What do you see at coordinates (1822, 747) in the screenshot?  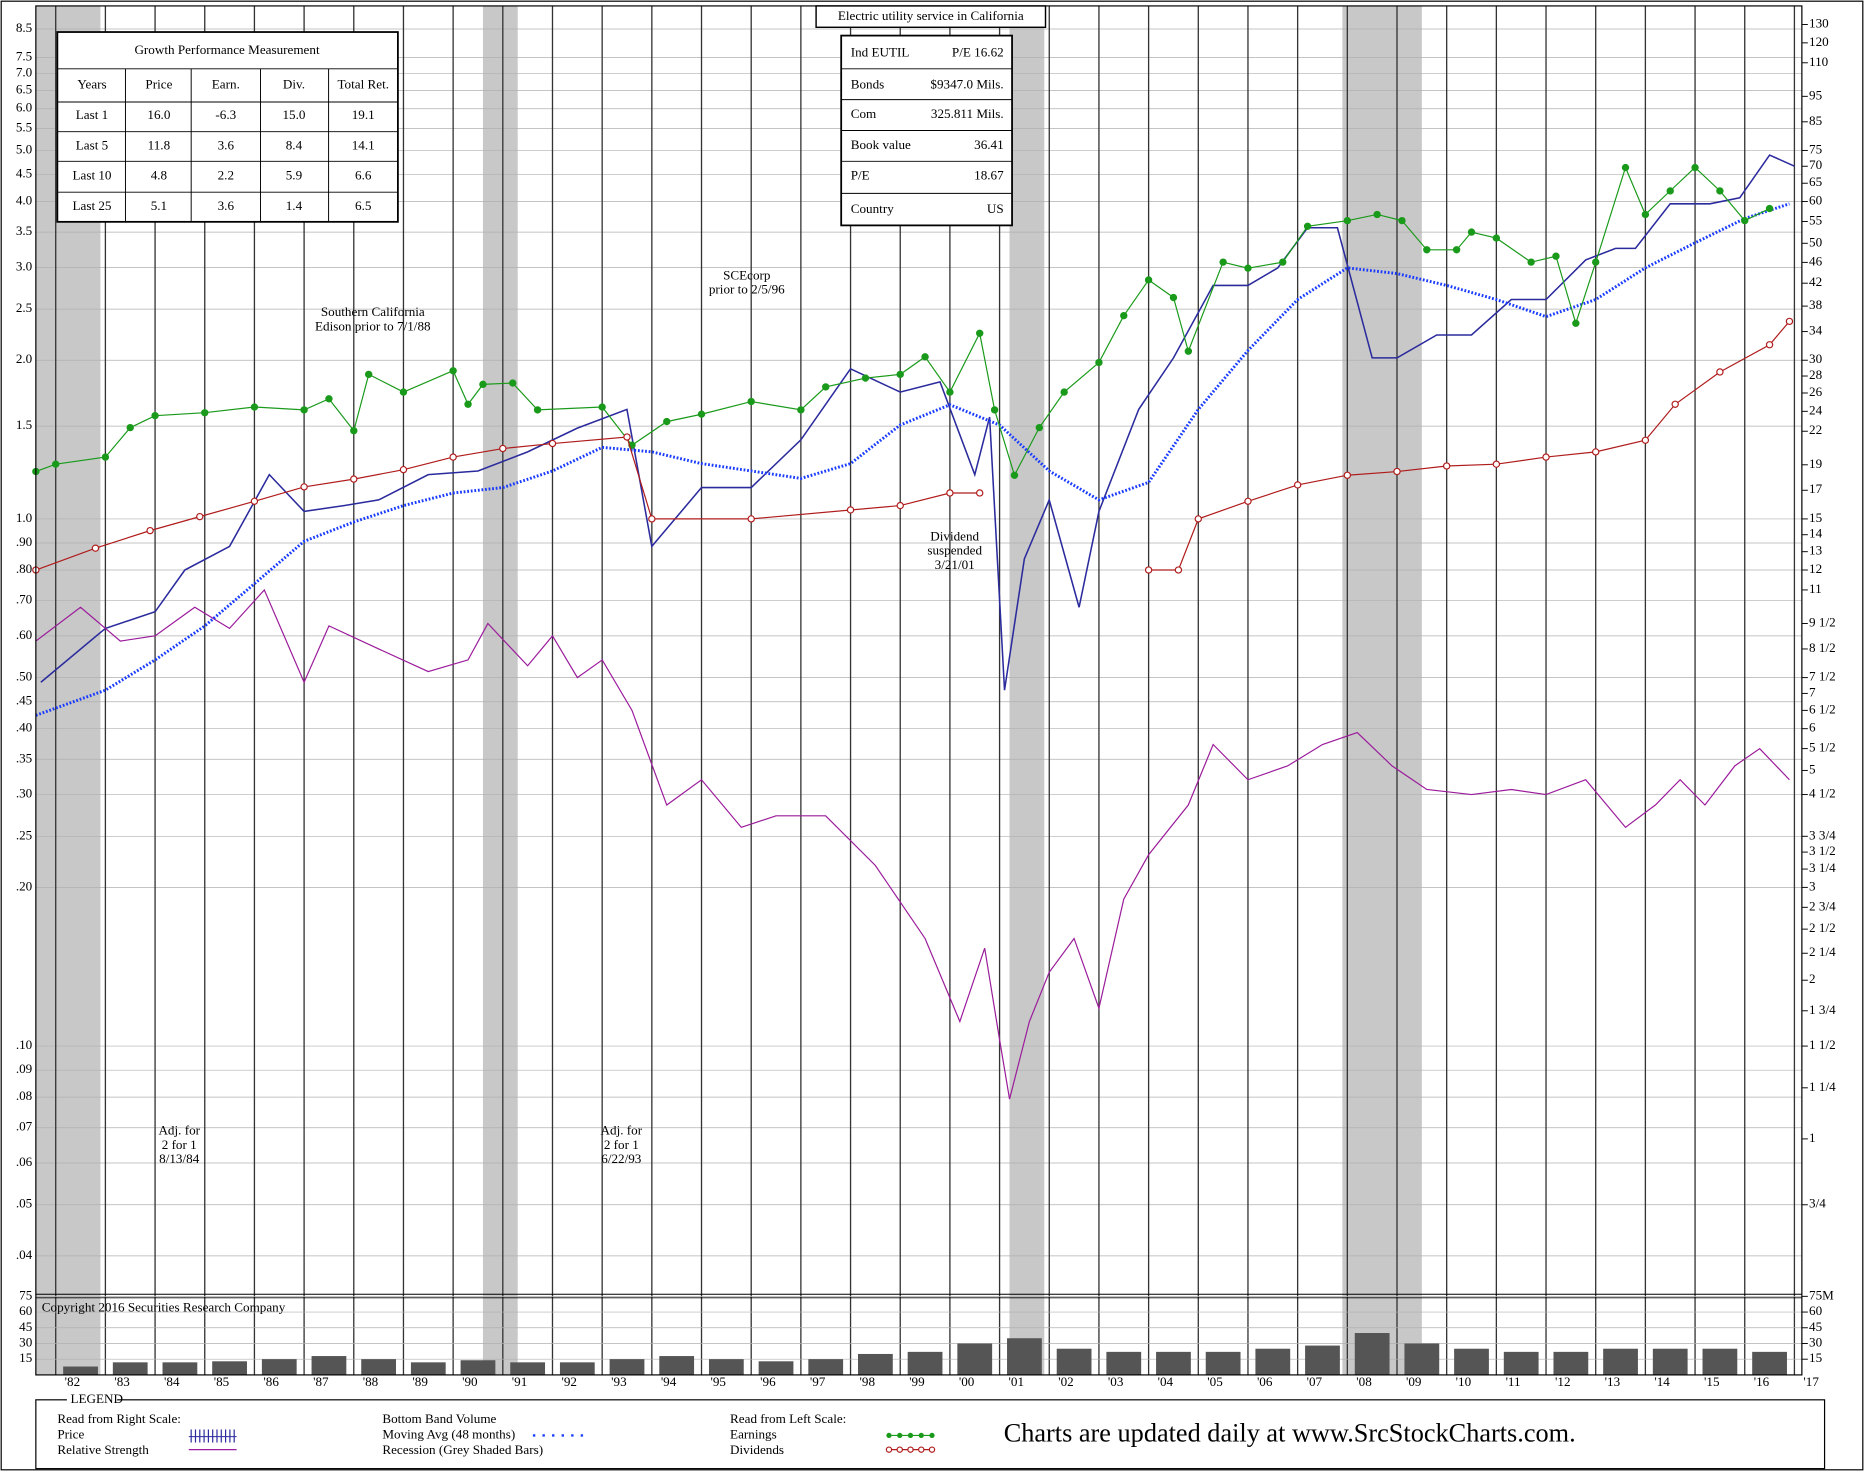 I see `y2-tick-label: 5 1/2` at bounding box center [1822, 747].